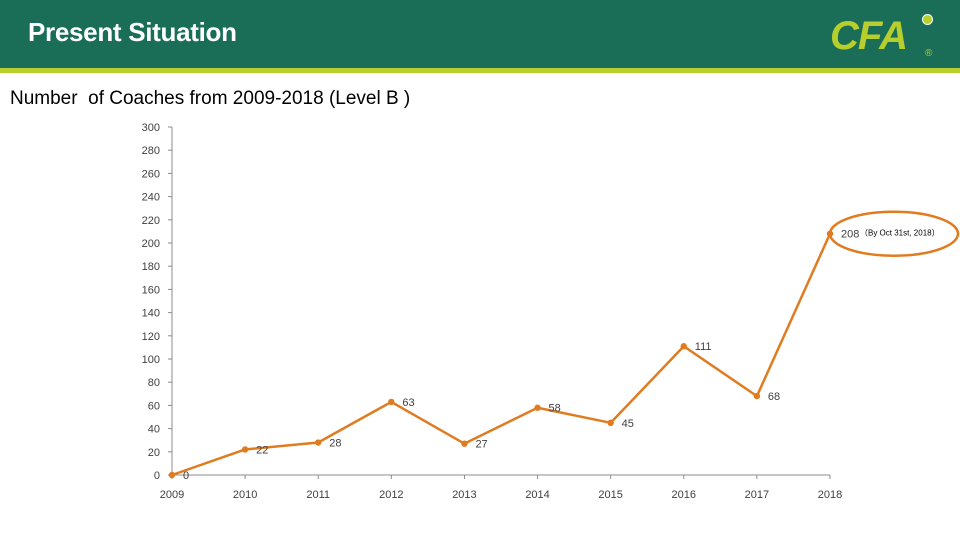 The image size is (960, 540). Describe the element at coordinates (555, 409) in the screenshot. I see `data-label: 58` at that location.